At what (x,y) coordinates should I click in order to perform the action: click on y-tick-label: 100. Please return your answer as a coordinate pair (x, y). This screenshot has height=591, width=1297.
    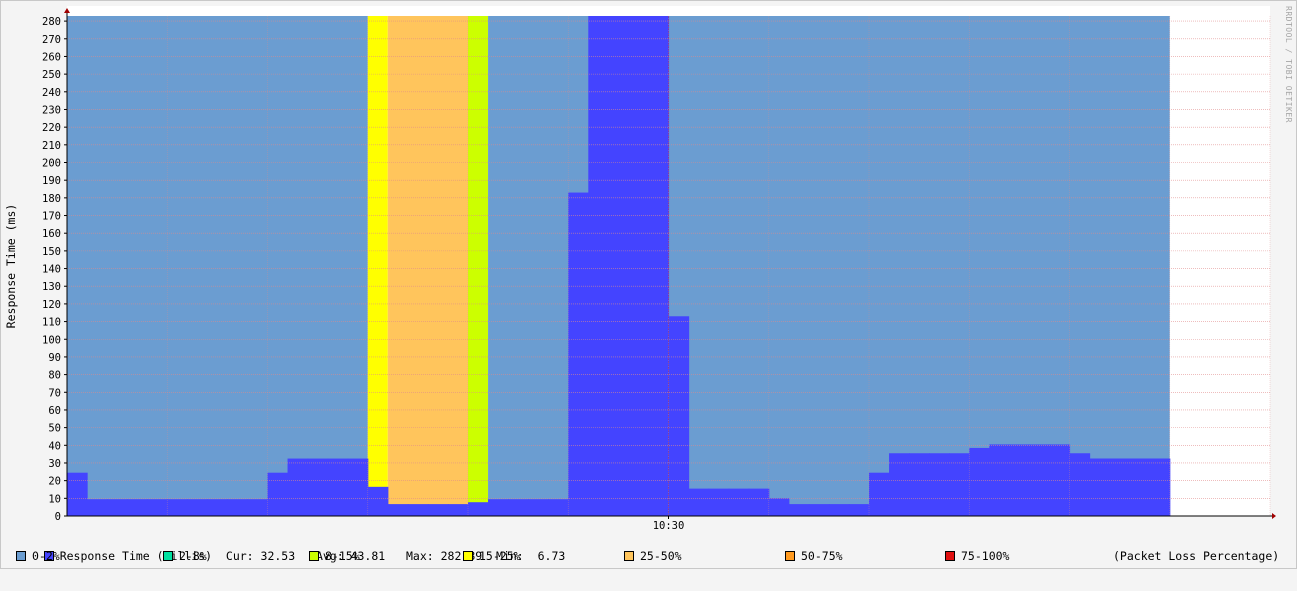
    Looking at the image, I should click on (51, 340).